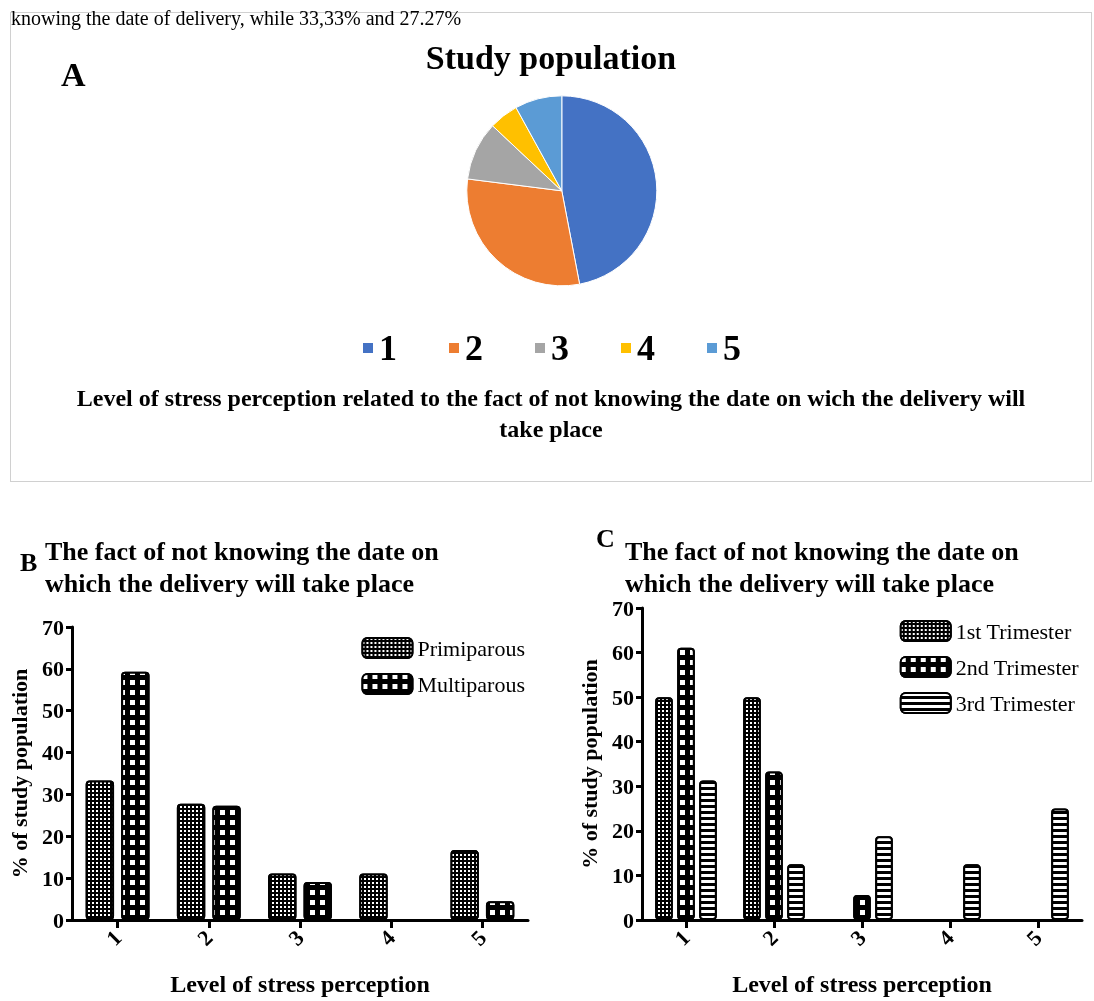 The height and width of the screenshot is (1001, 1094). I want to click on legend-label: Primiparous, so click(471, 648).